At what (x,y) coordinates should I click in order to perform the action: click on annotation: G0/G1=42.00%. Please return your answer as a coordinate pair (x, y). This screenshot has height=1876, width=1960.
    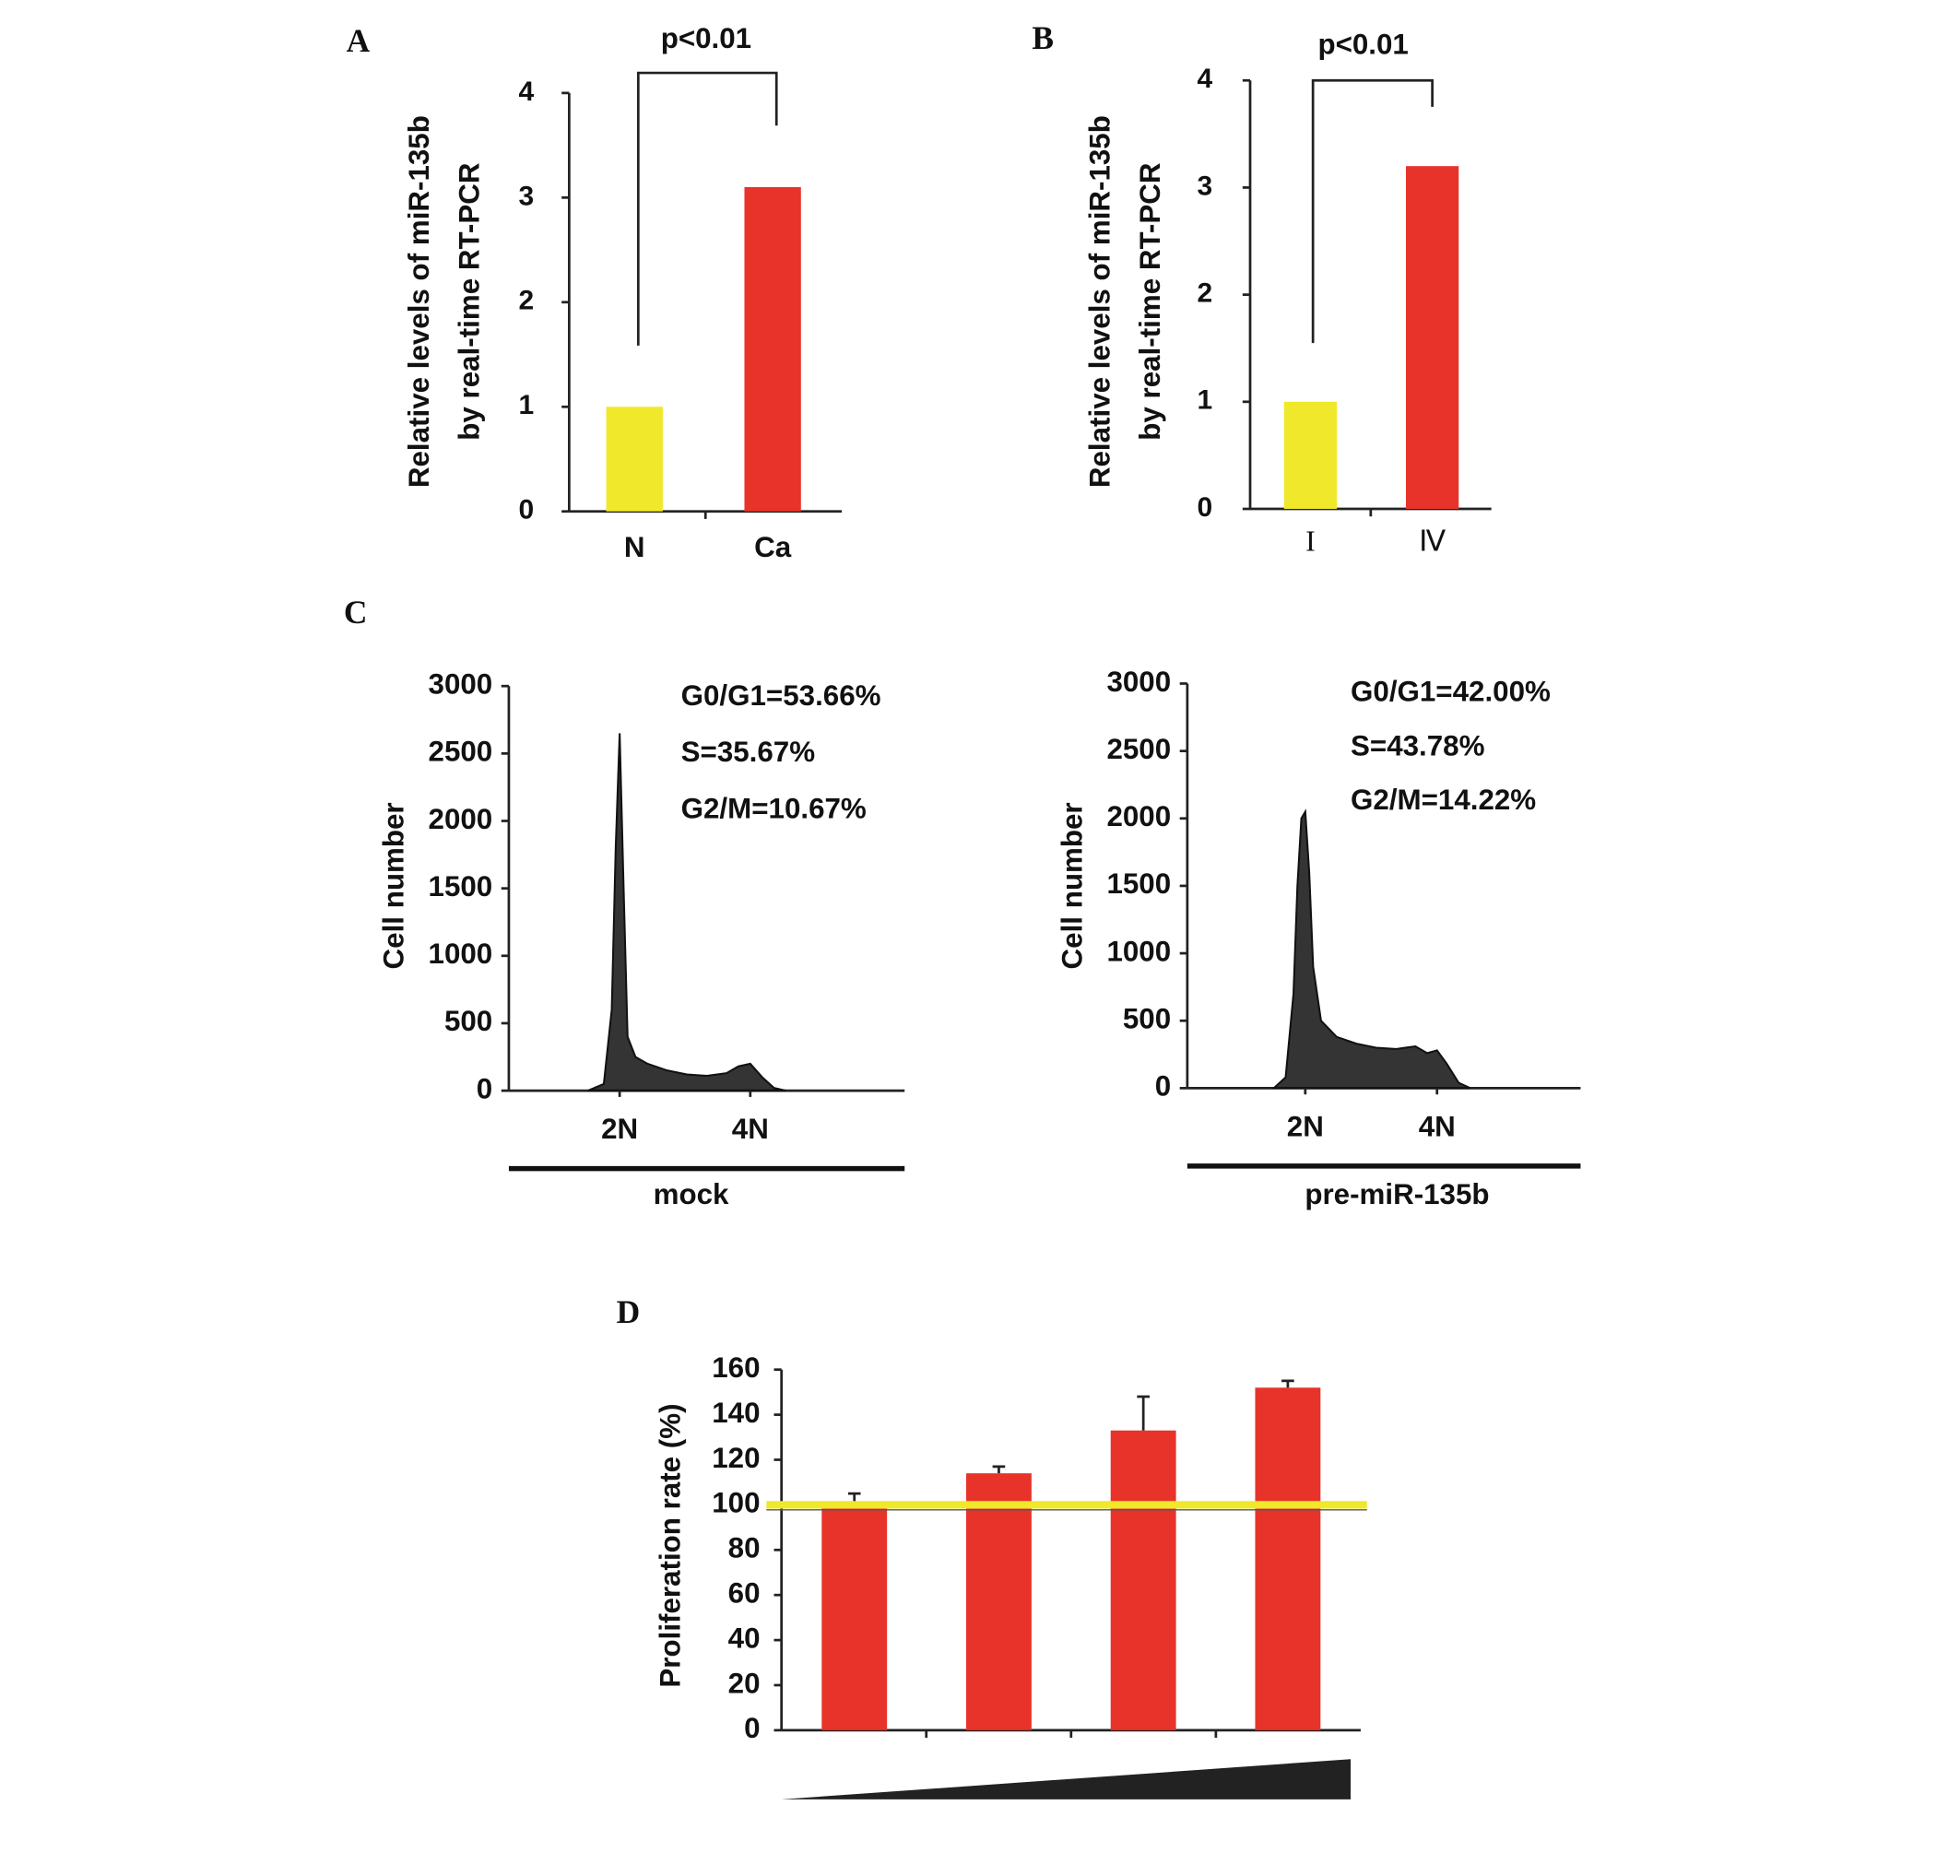
    Looking at the image, I should click on (1451, 692).